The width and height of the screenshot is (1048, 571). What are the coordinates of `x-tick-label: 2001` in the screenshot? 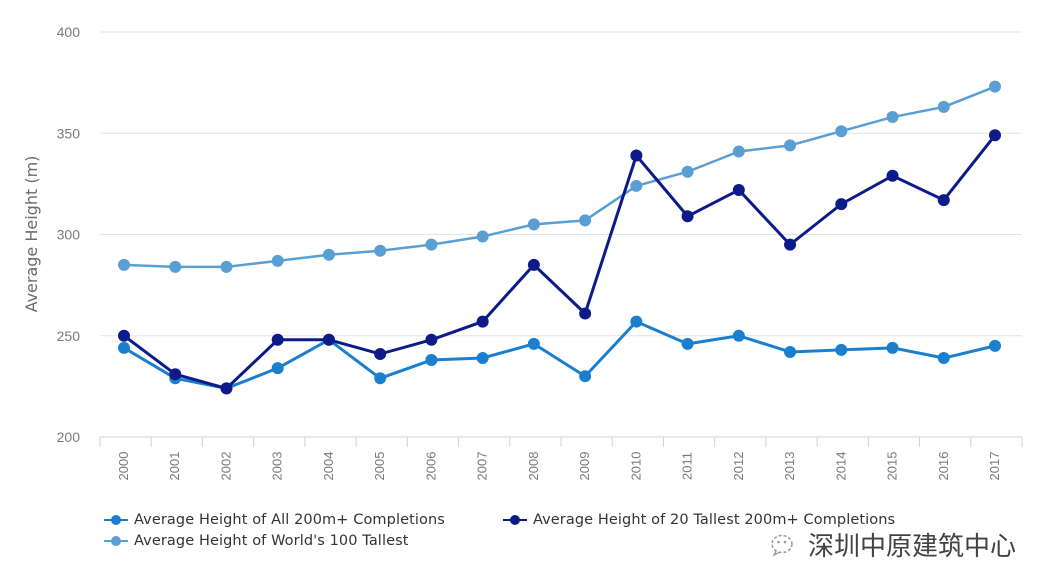 It's located at (174, 466).